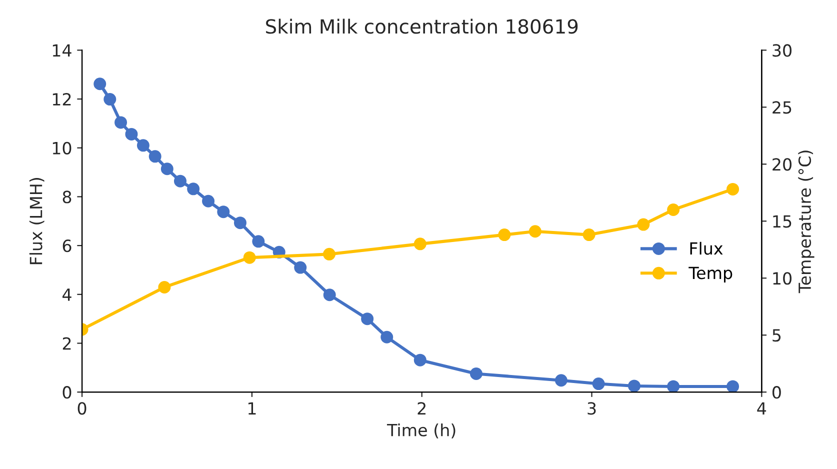 The image size is (837, 469). What do you see at coordinates (710, 274) in the screenshot?
I see `legend-label: Temp` at bounding box center [710, 274].